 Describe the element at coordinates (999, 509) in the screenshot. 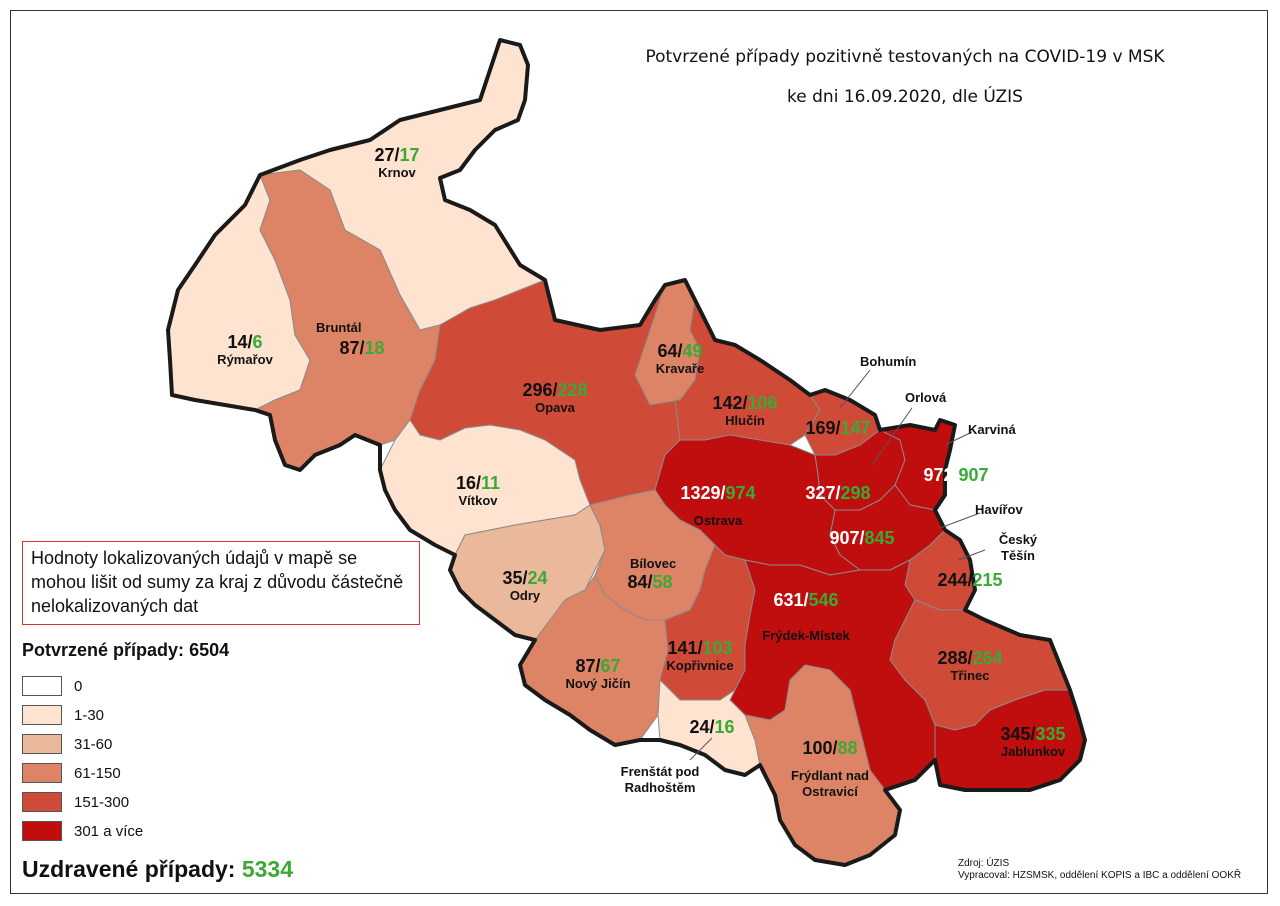

I see `name-havirov: Havířov` at that location.